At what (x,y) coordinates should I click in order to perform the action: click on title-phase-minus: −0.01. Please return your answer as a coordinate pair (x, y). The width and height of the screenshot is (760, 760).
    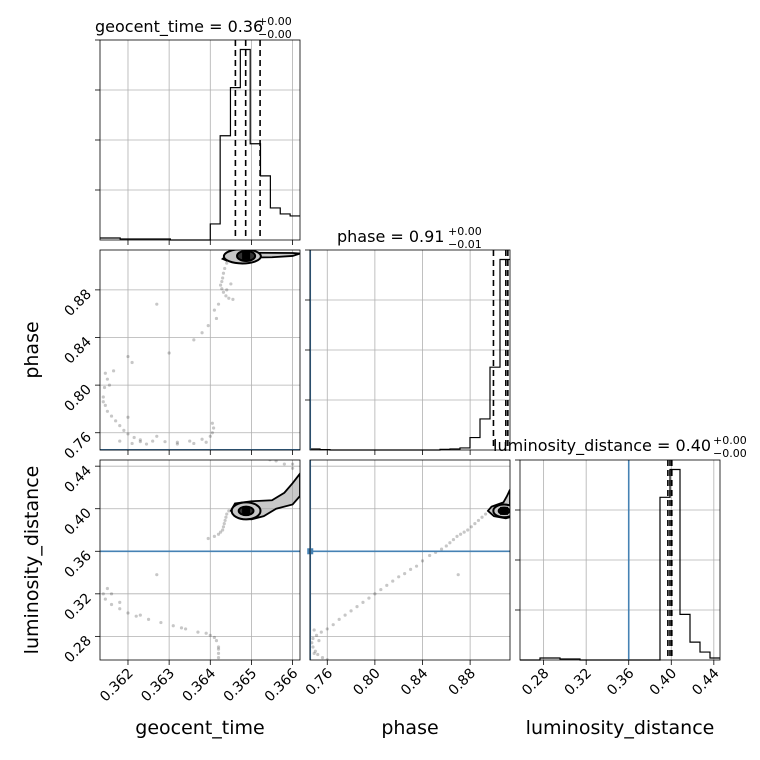
    Looking at the image, I should click on (465, 244).